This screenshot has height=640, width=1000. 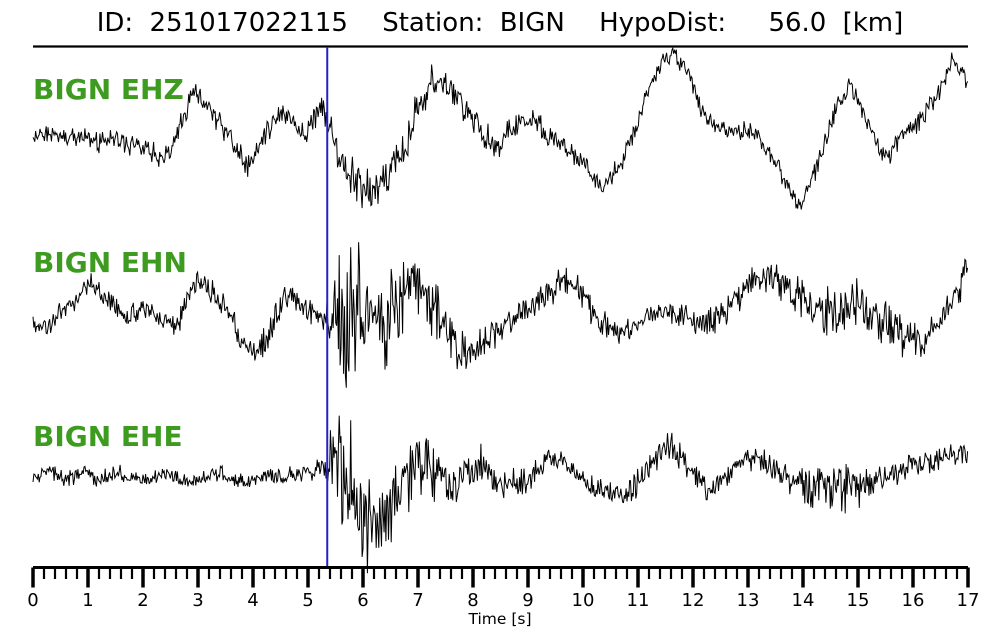 I want to click on hypodist-unit: [km], so click(x=873, y=23).